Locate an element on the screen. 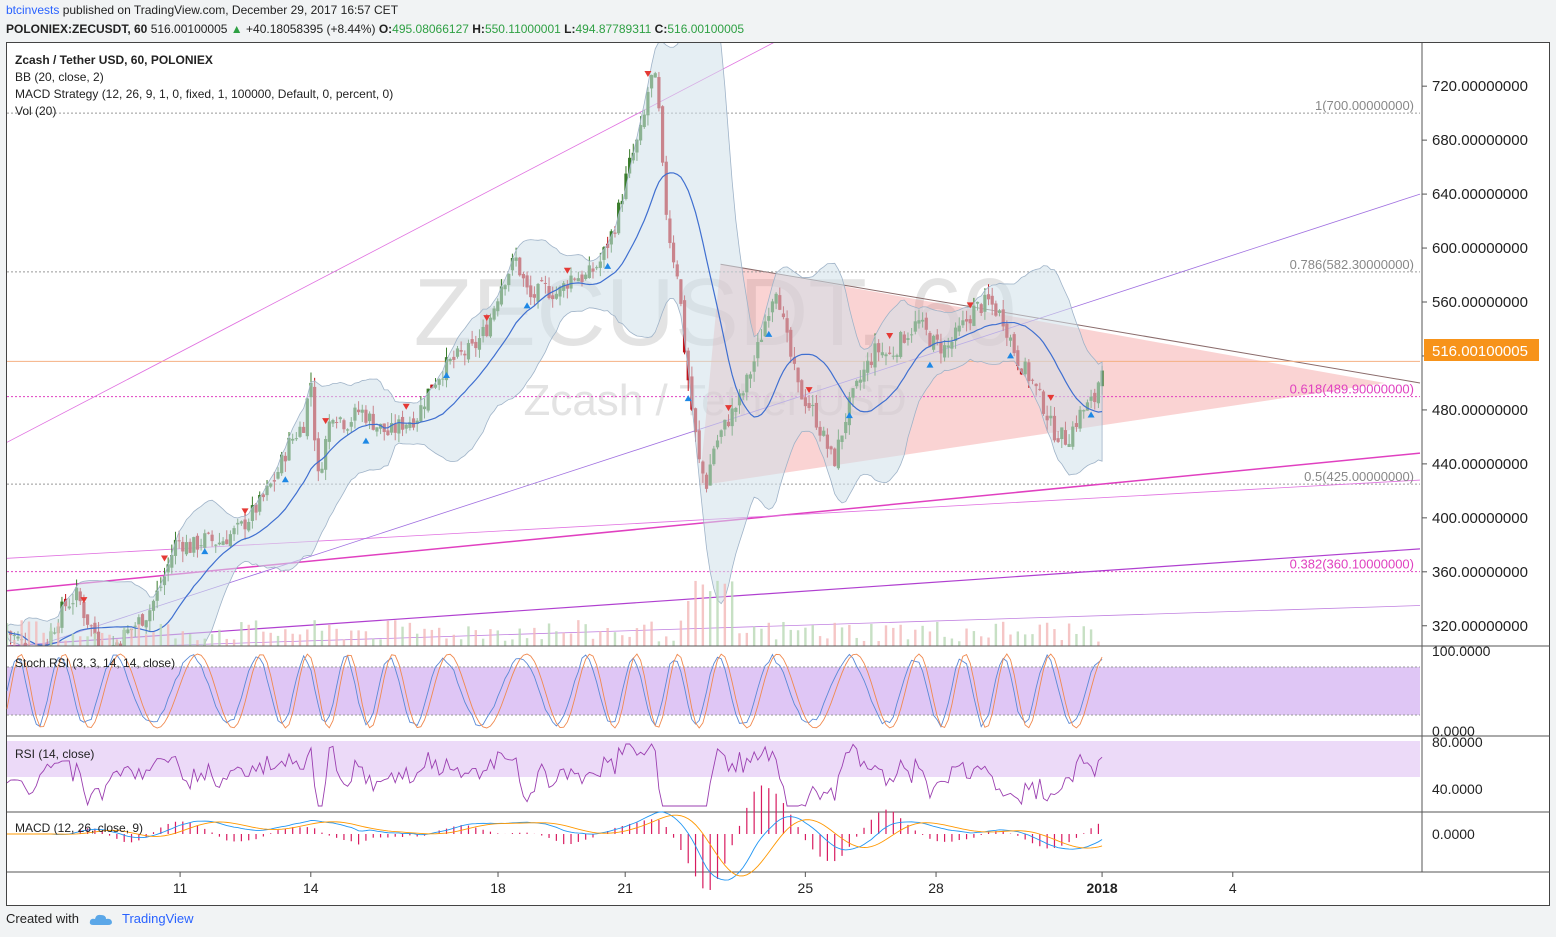  high-label: H: is located at coordinates (478, 29).